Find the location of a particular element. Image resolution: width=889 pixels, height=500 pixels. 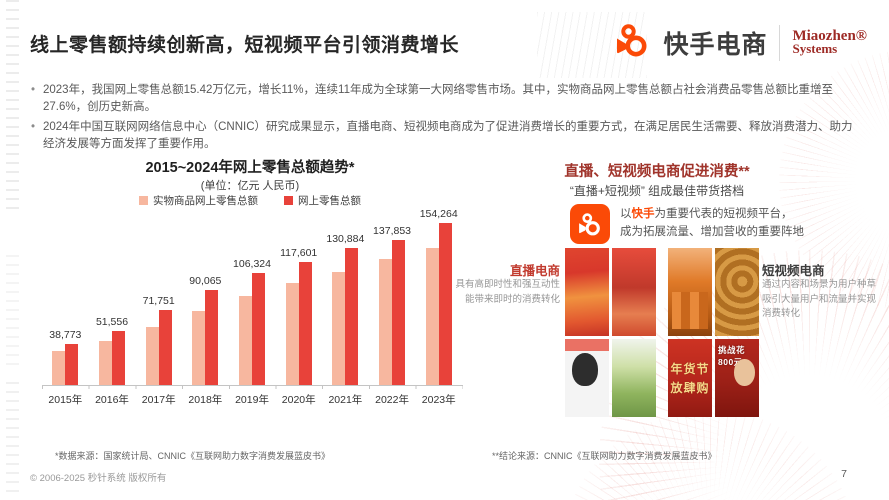

live-commerce-screenshot-collage is located at coordinates (610, 333).